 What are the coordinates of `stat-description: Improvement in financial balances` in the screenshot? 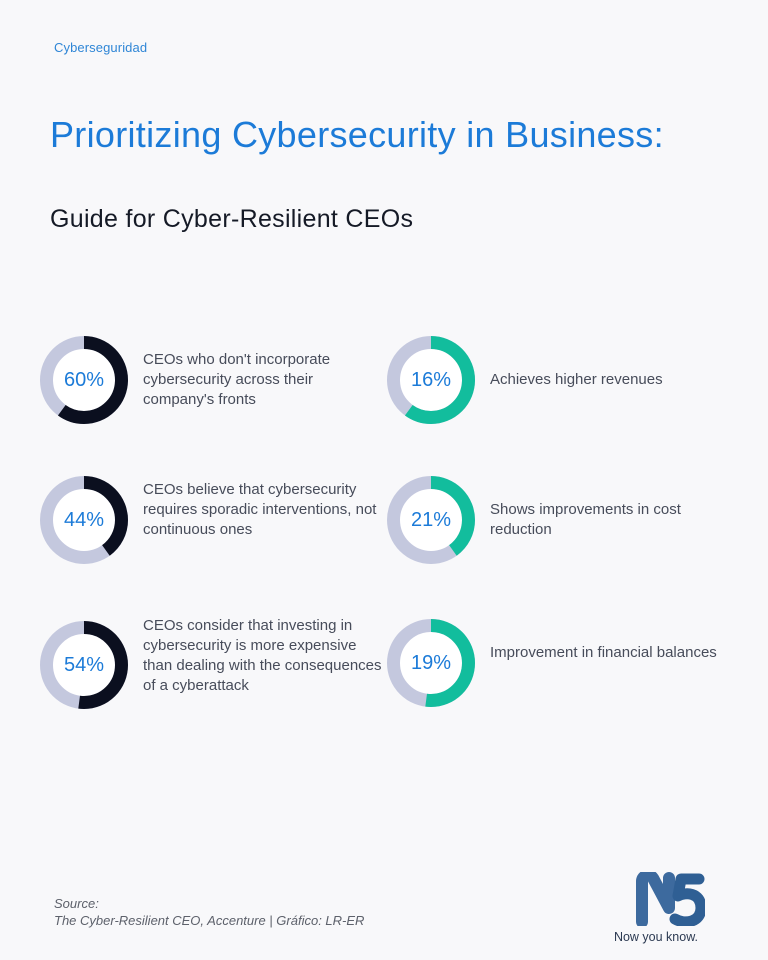 It's located at (603, 652).